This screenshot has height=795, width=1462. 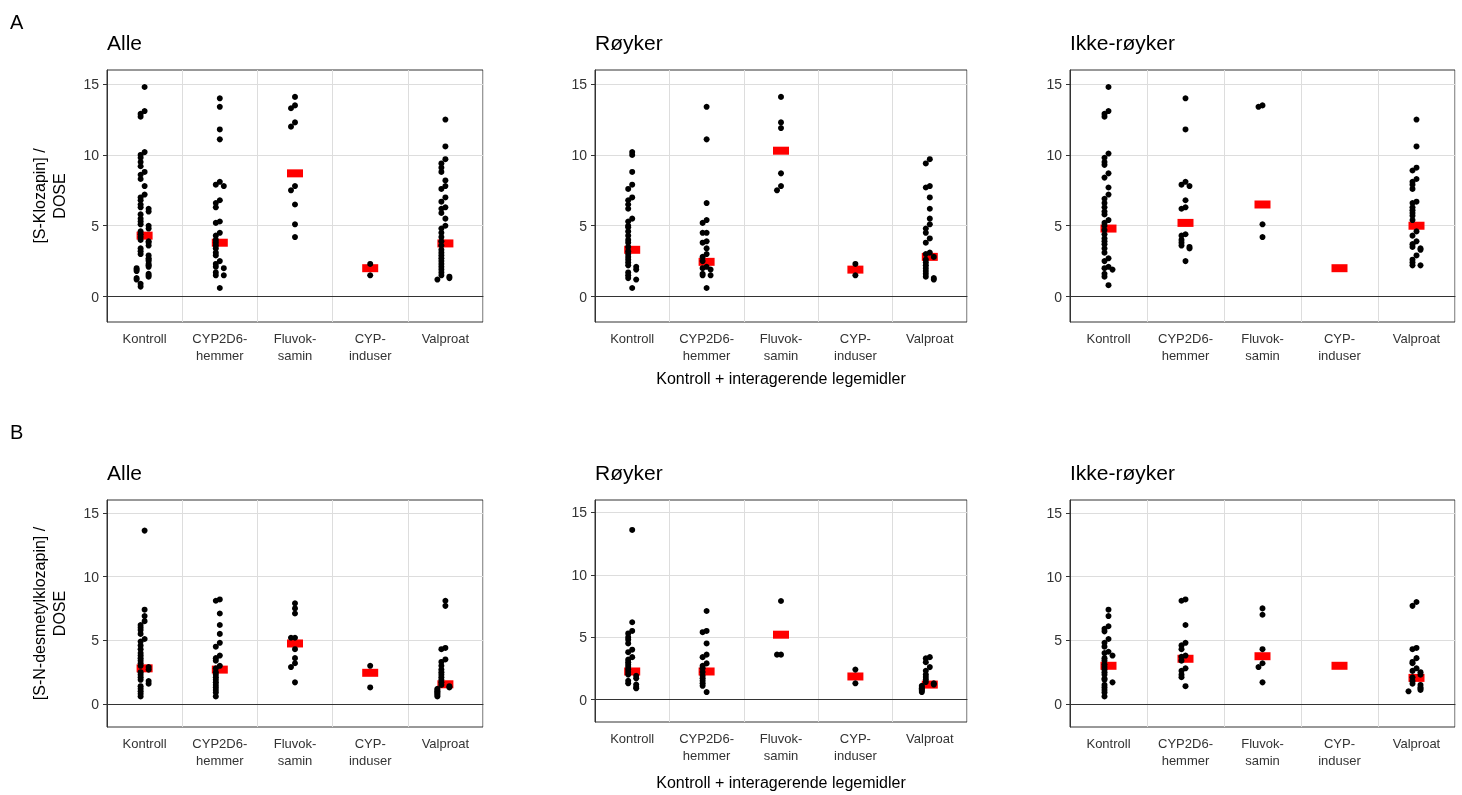 I want to click on y-axis-title: [S-N-desmetylklozapin] / DOSE, so click(x=49, y=613).